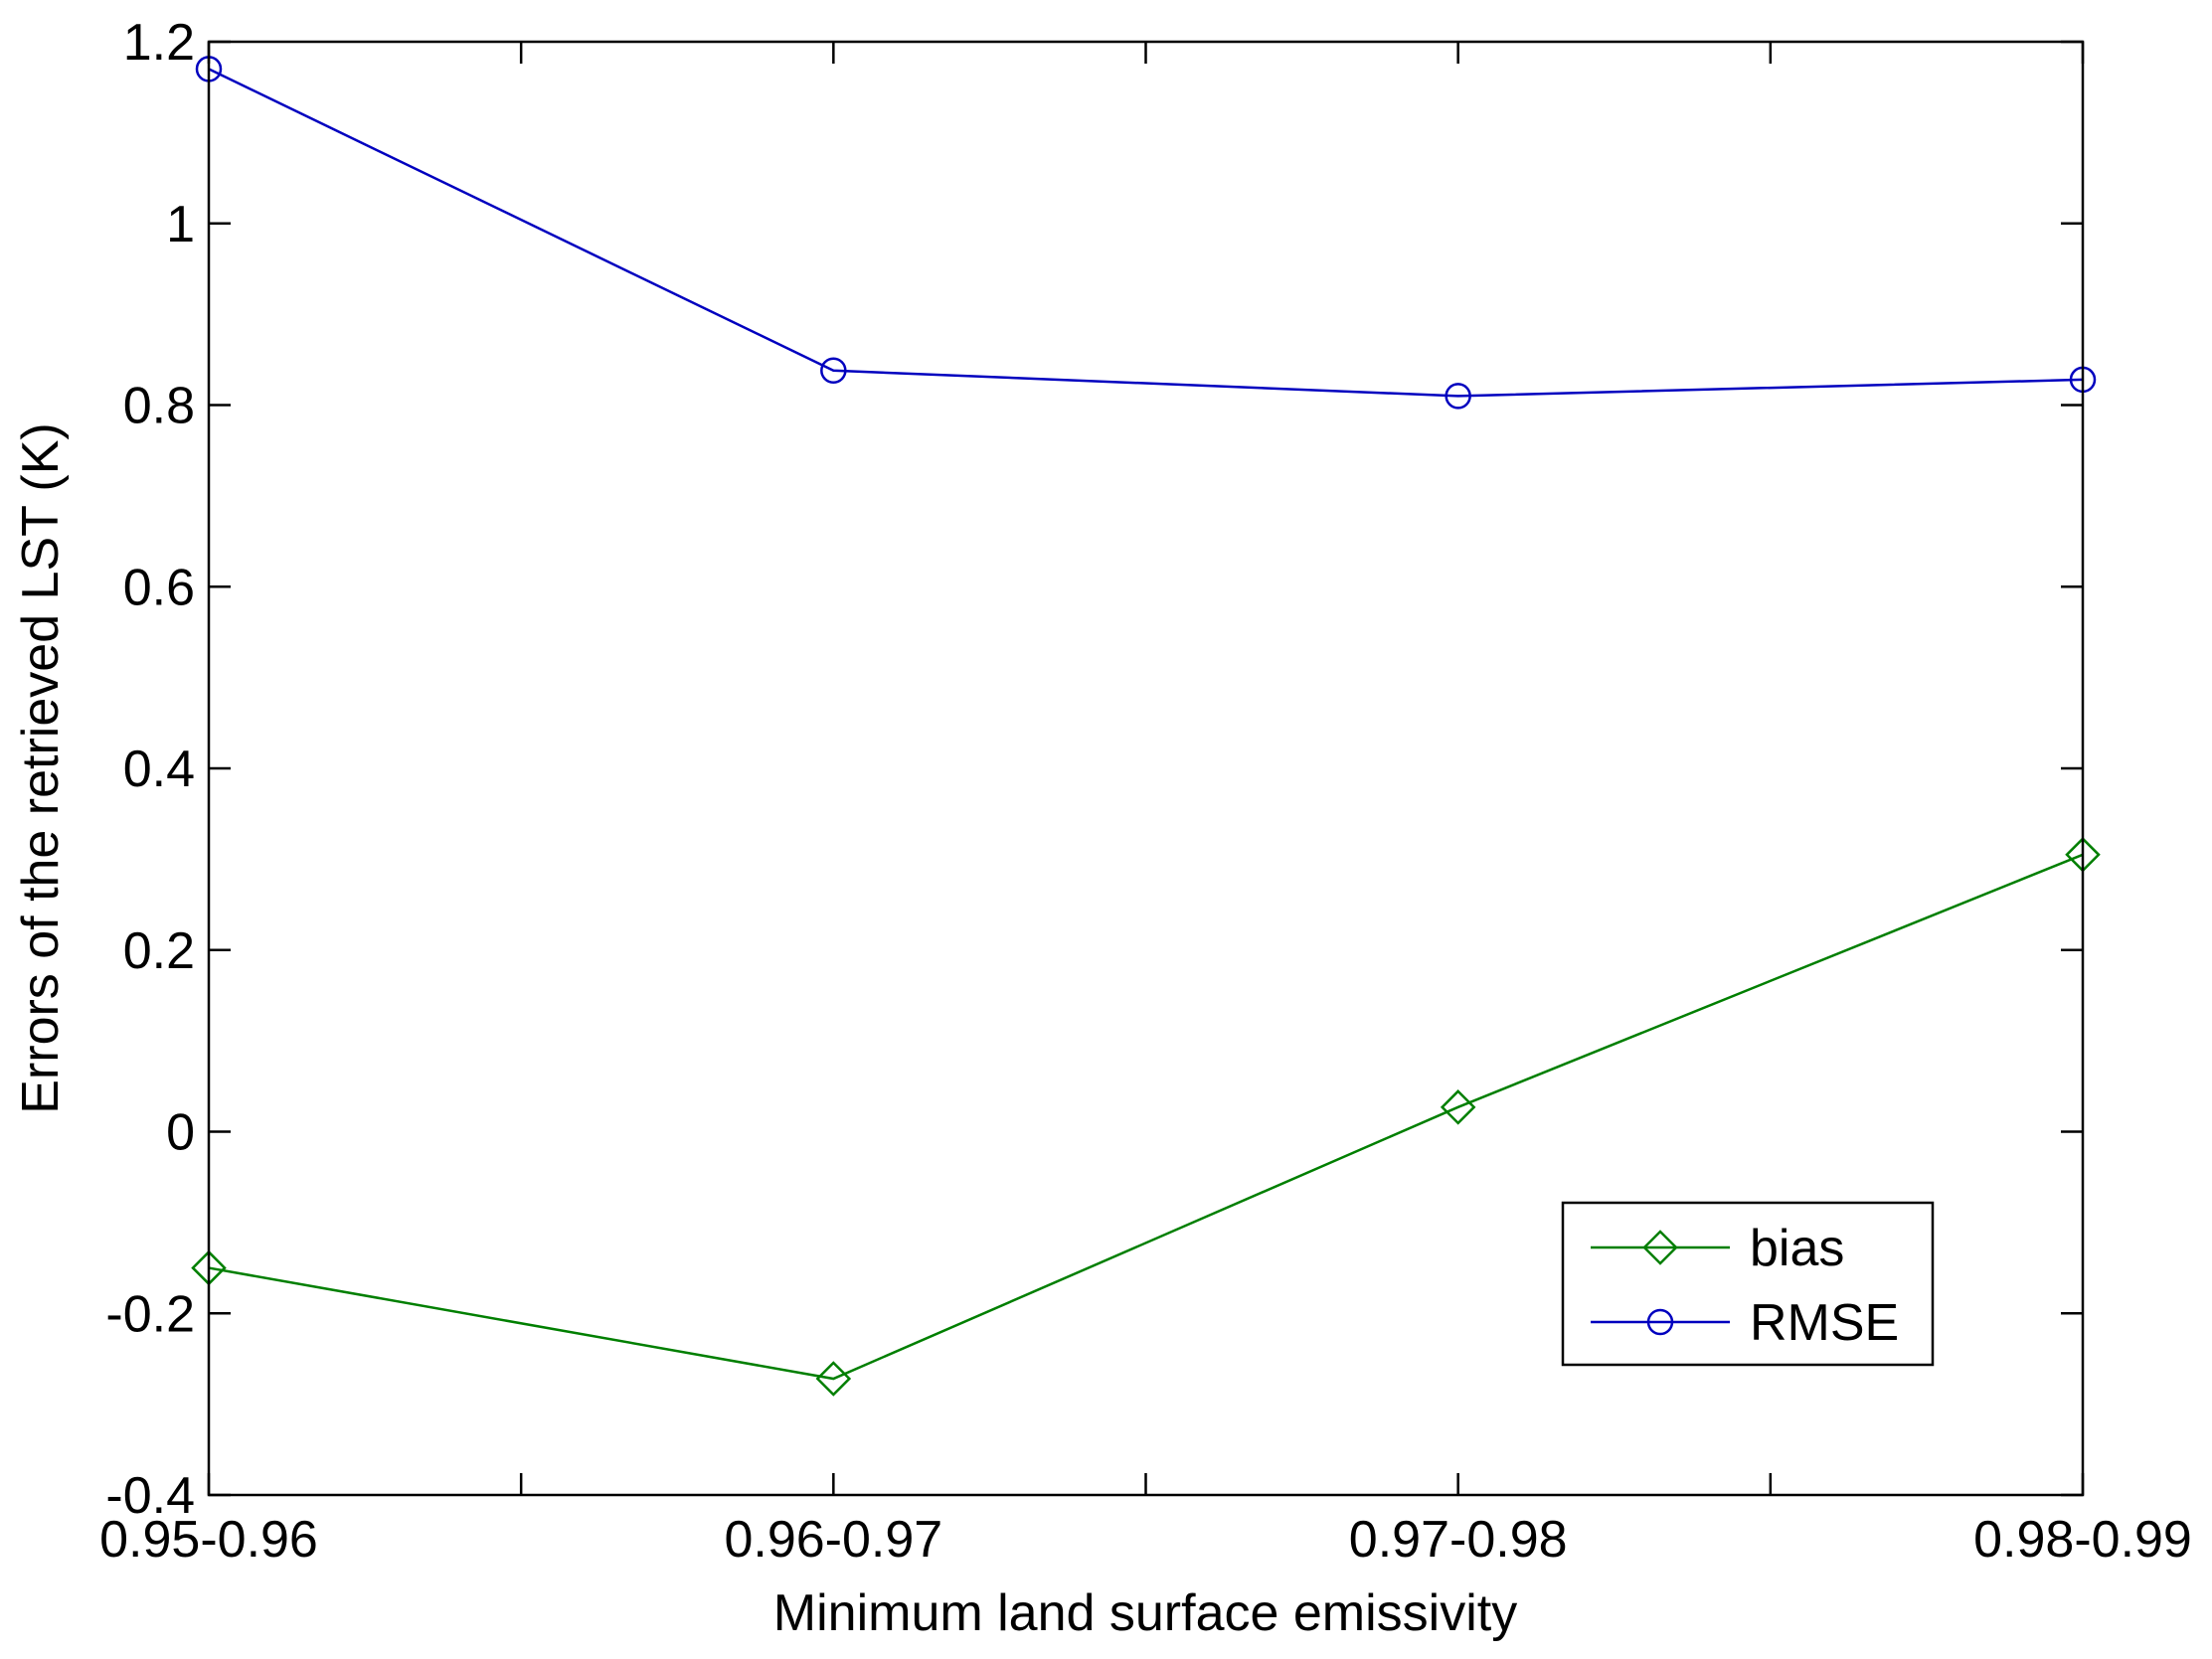  Describe the element at coordinates (833, 1540) in the screenshot. I see `x-tick-label: 0.96-0.97` at that location.